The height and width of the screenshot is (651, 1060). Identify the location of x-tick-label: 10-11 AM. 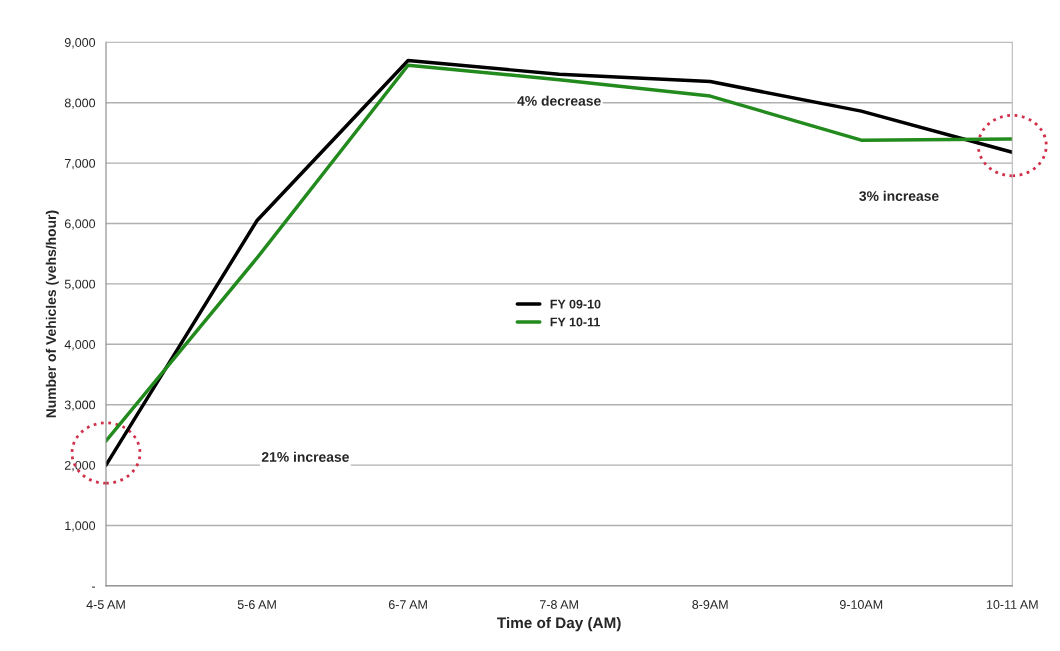
(1012, 604).